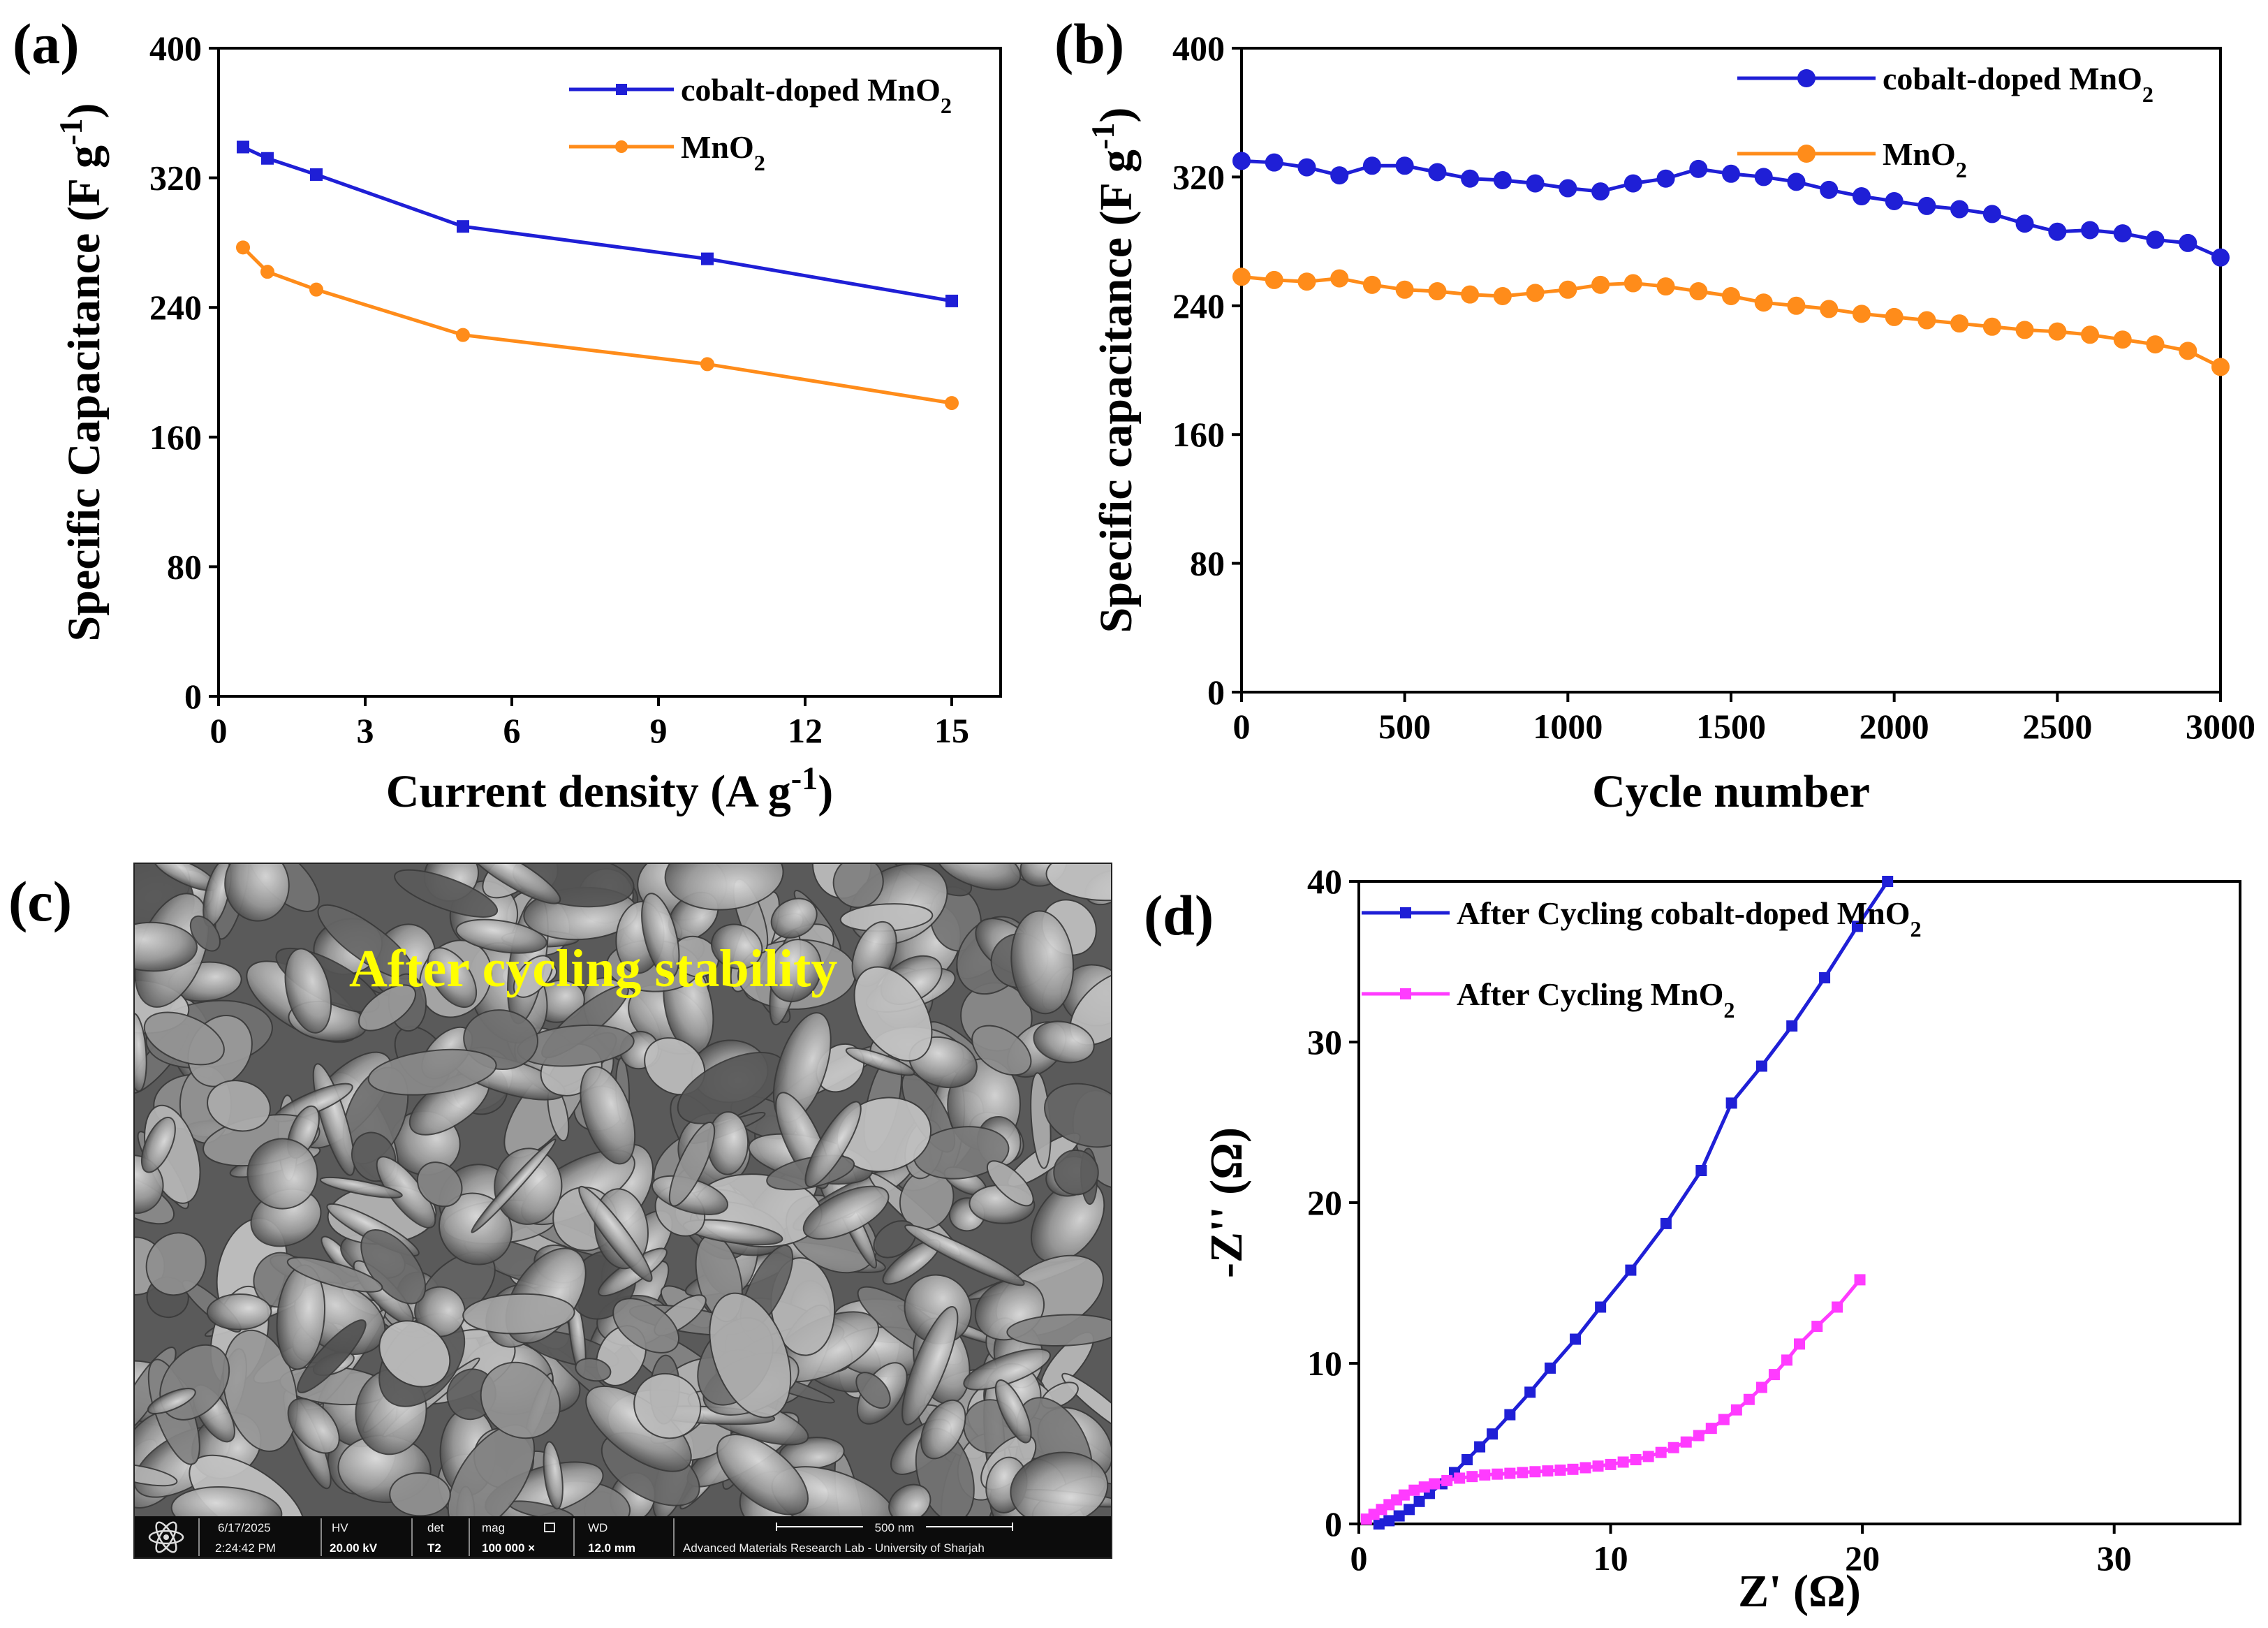 This screenshot has width=2268, height=1628. I want to click on x-tick-label: 0, so click(1359, 1558).